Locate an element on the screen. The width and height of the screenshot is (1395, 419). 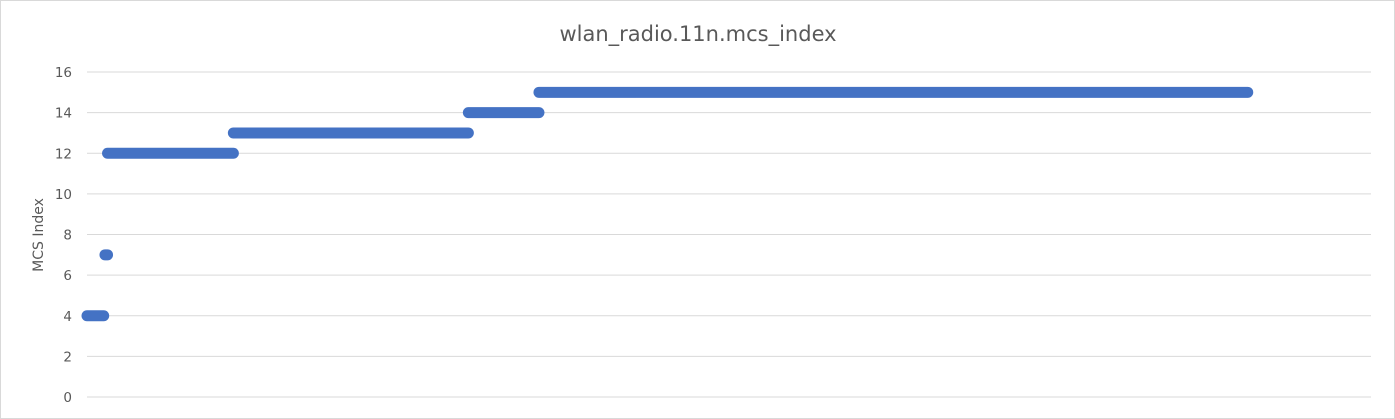
y-tick-label-6: 6 is located at coordinates (67, 276).